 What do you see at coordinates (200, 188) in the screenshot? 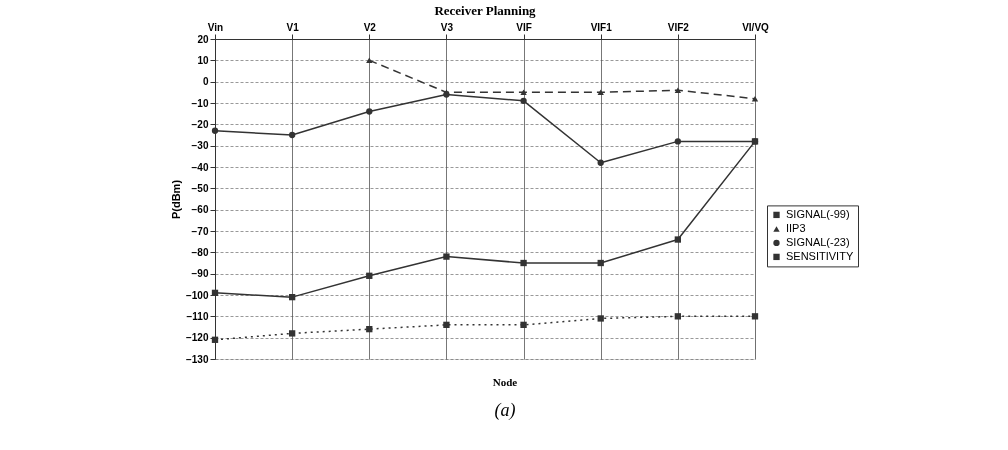
I see `y-tick-label: −50` at bounding box center [200, 188].